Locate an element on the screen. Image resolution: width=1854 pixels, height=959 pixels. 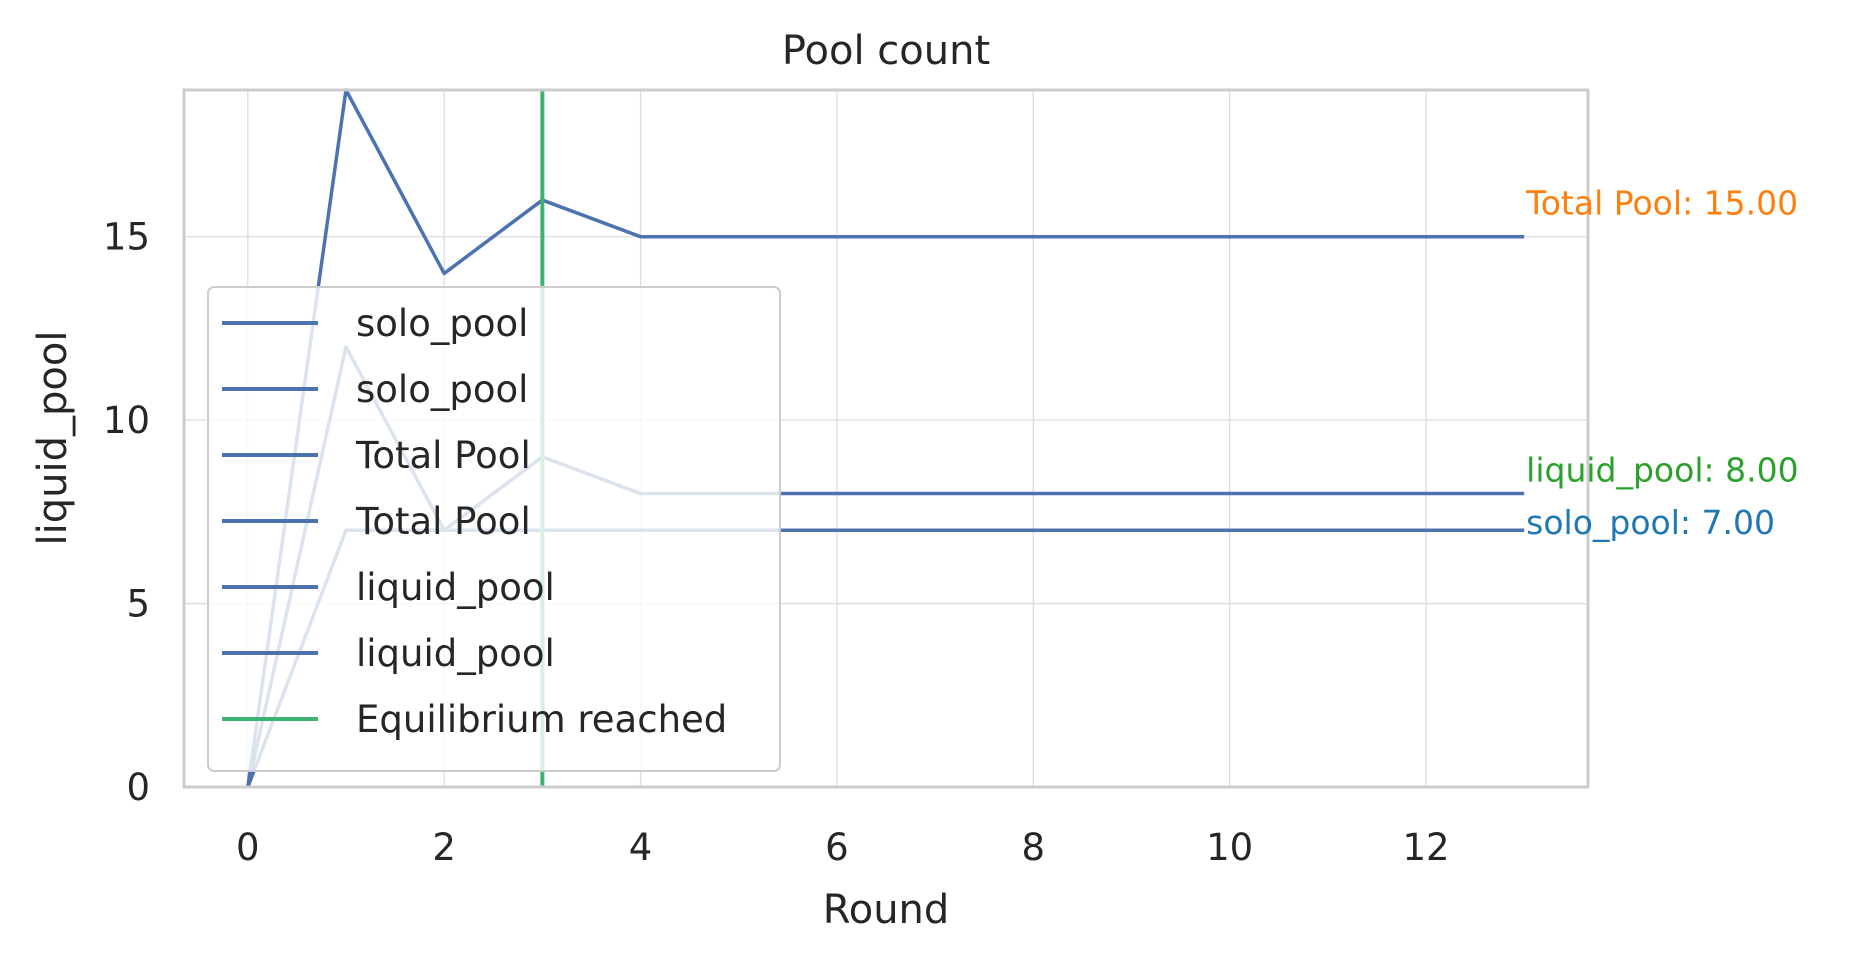
x-tick-label: 0 is located at coordinates (248, 847).